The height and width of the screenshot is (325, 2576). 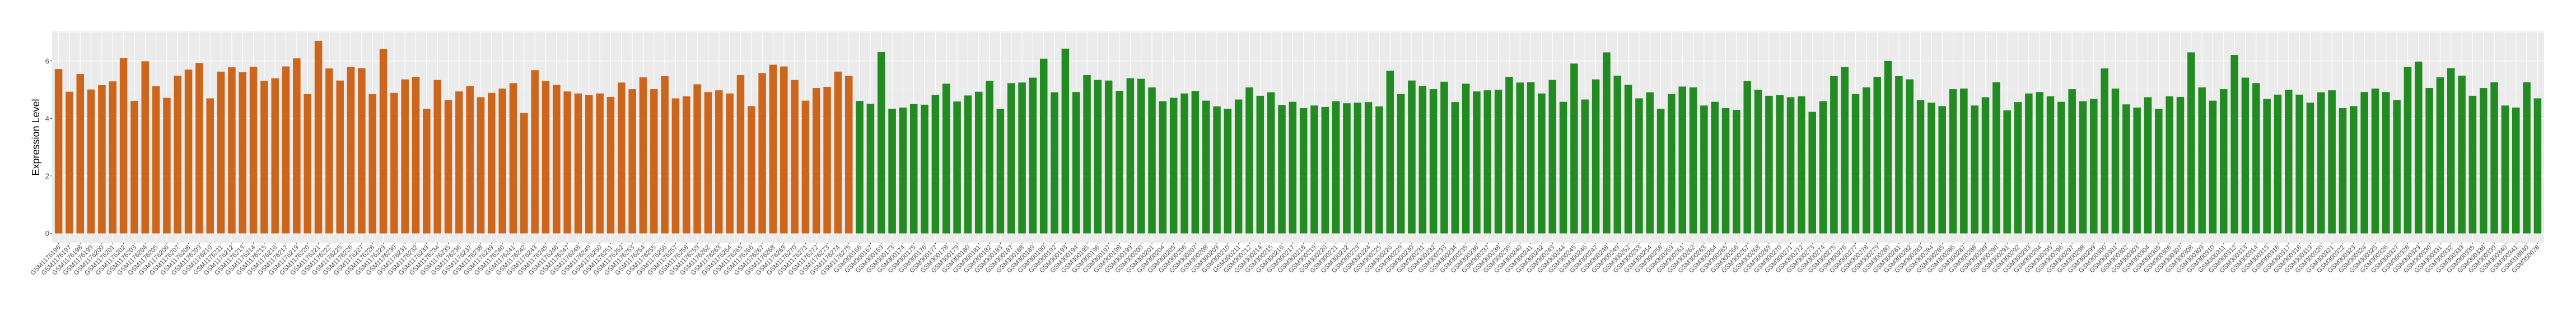 I want to click on bar-GSM1176240, so click(x=502, y=161).